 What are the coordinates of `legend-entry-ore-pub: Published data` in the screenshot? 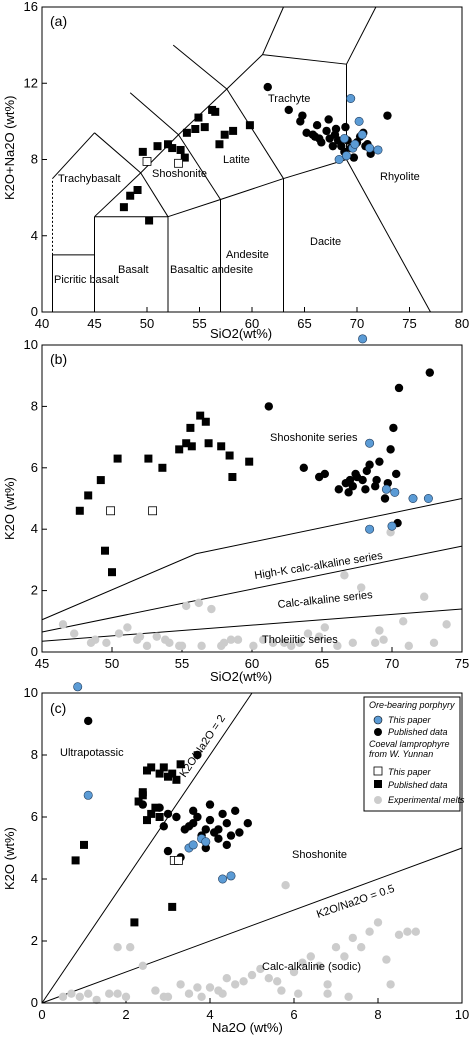 It's located at (418, 732).